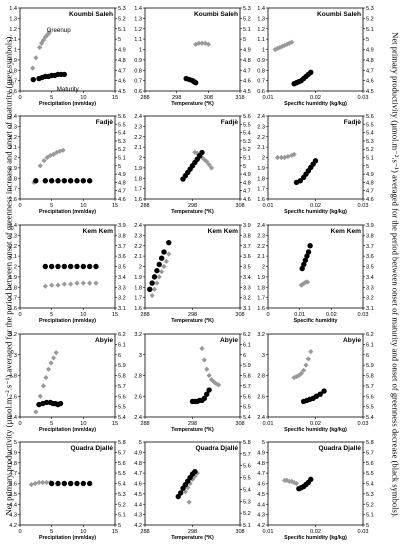 The height and width of the screenshot is (550, 404). Describe the element at coordinates (230, 122) in the screenshot. I see `site-title: Fadjè` at that location.